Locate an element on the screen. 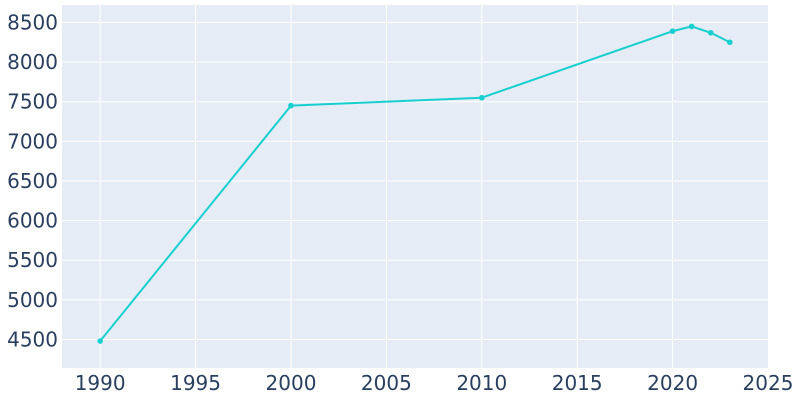 The height and width of the screenshot is (400, 800). x-axis-tick-labels: 1990 1995 2000 2005 2010 2015 2020 2025 is located at coordinates (434, 383).